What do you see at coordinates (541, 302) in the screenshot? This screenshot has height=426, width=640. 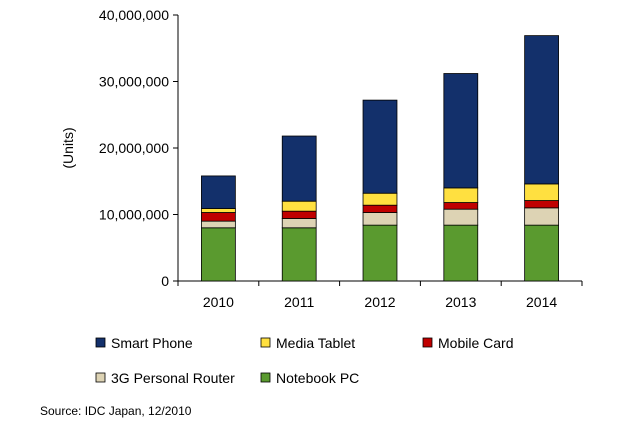 I see `x-tick-label: 2014` at bounding box center [541, 302].